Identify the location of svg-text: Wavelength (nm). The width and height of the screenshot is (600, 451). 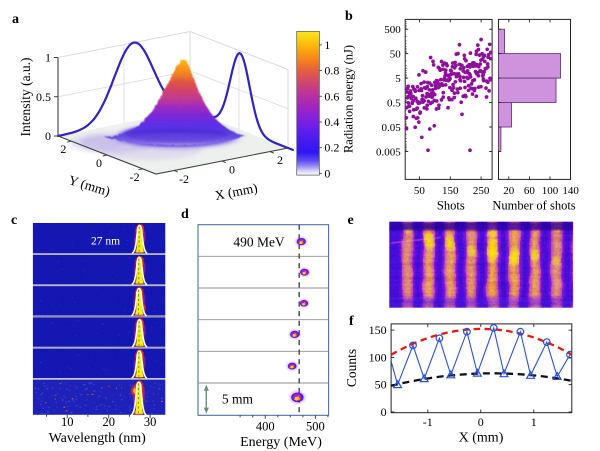
(98, 438).